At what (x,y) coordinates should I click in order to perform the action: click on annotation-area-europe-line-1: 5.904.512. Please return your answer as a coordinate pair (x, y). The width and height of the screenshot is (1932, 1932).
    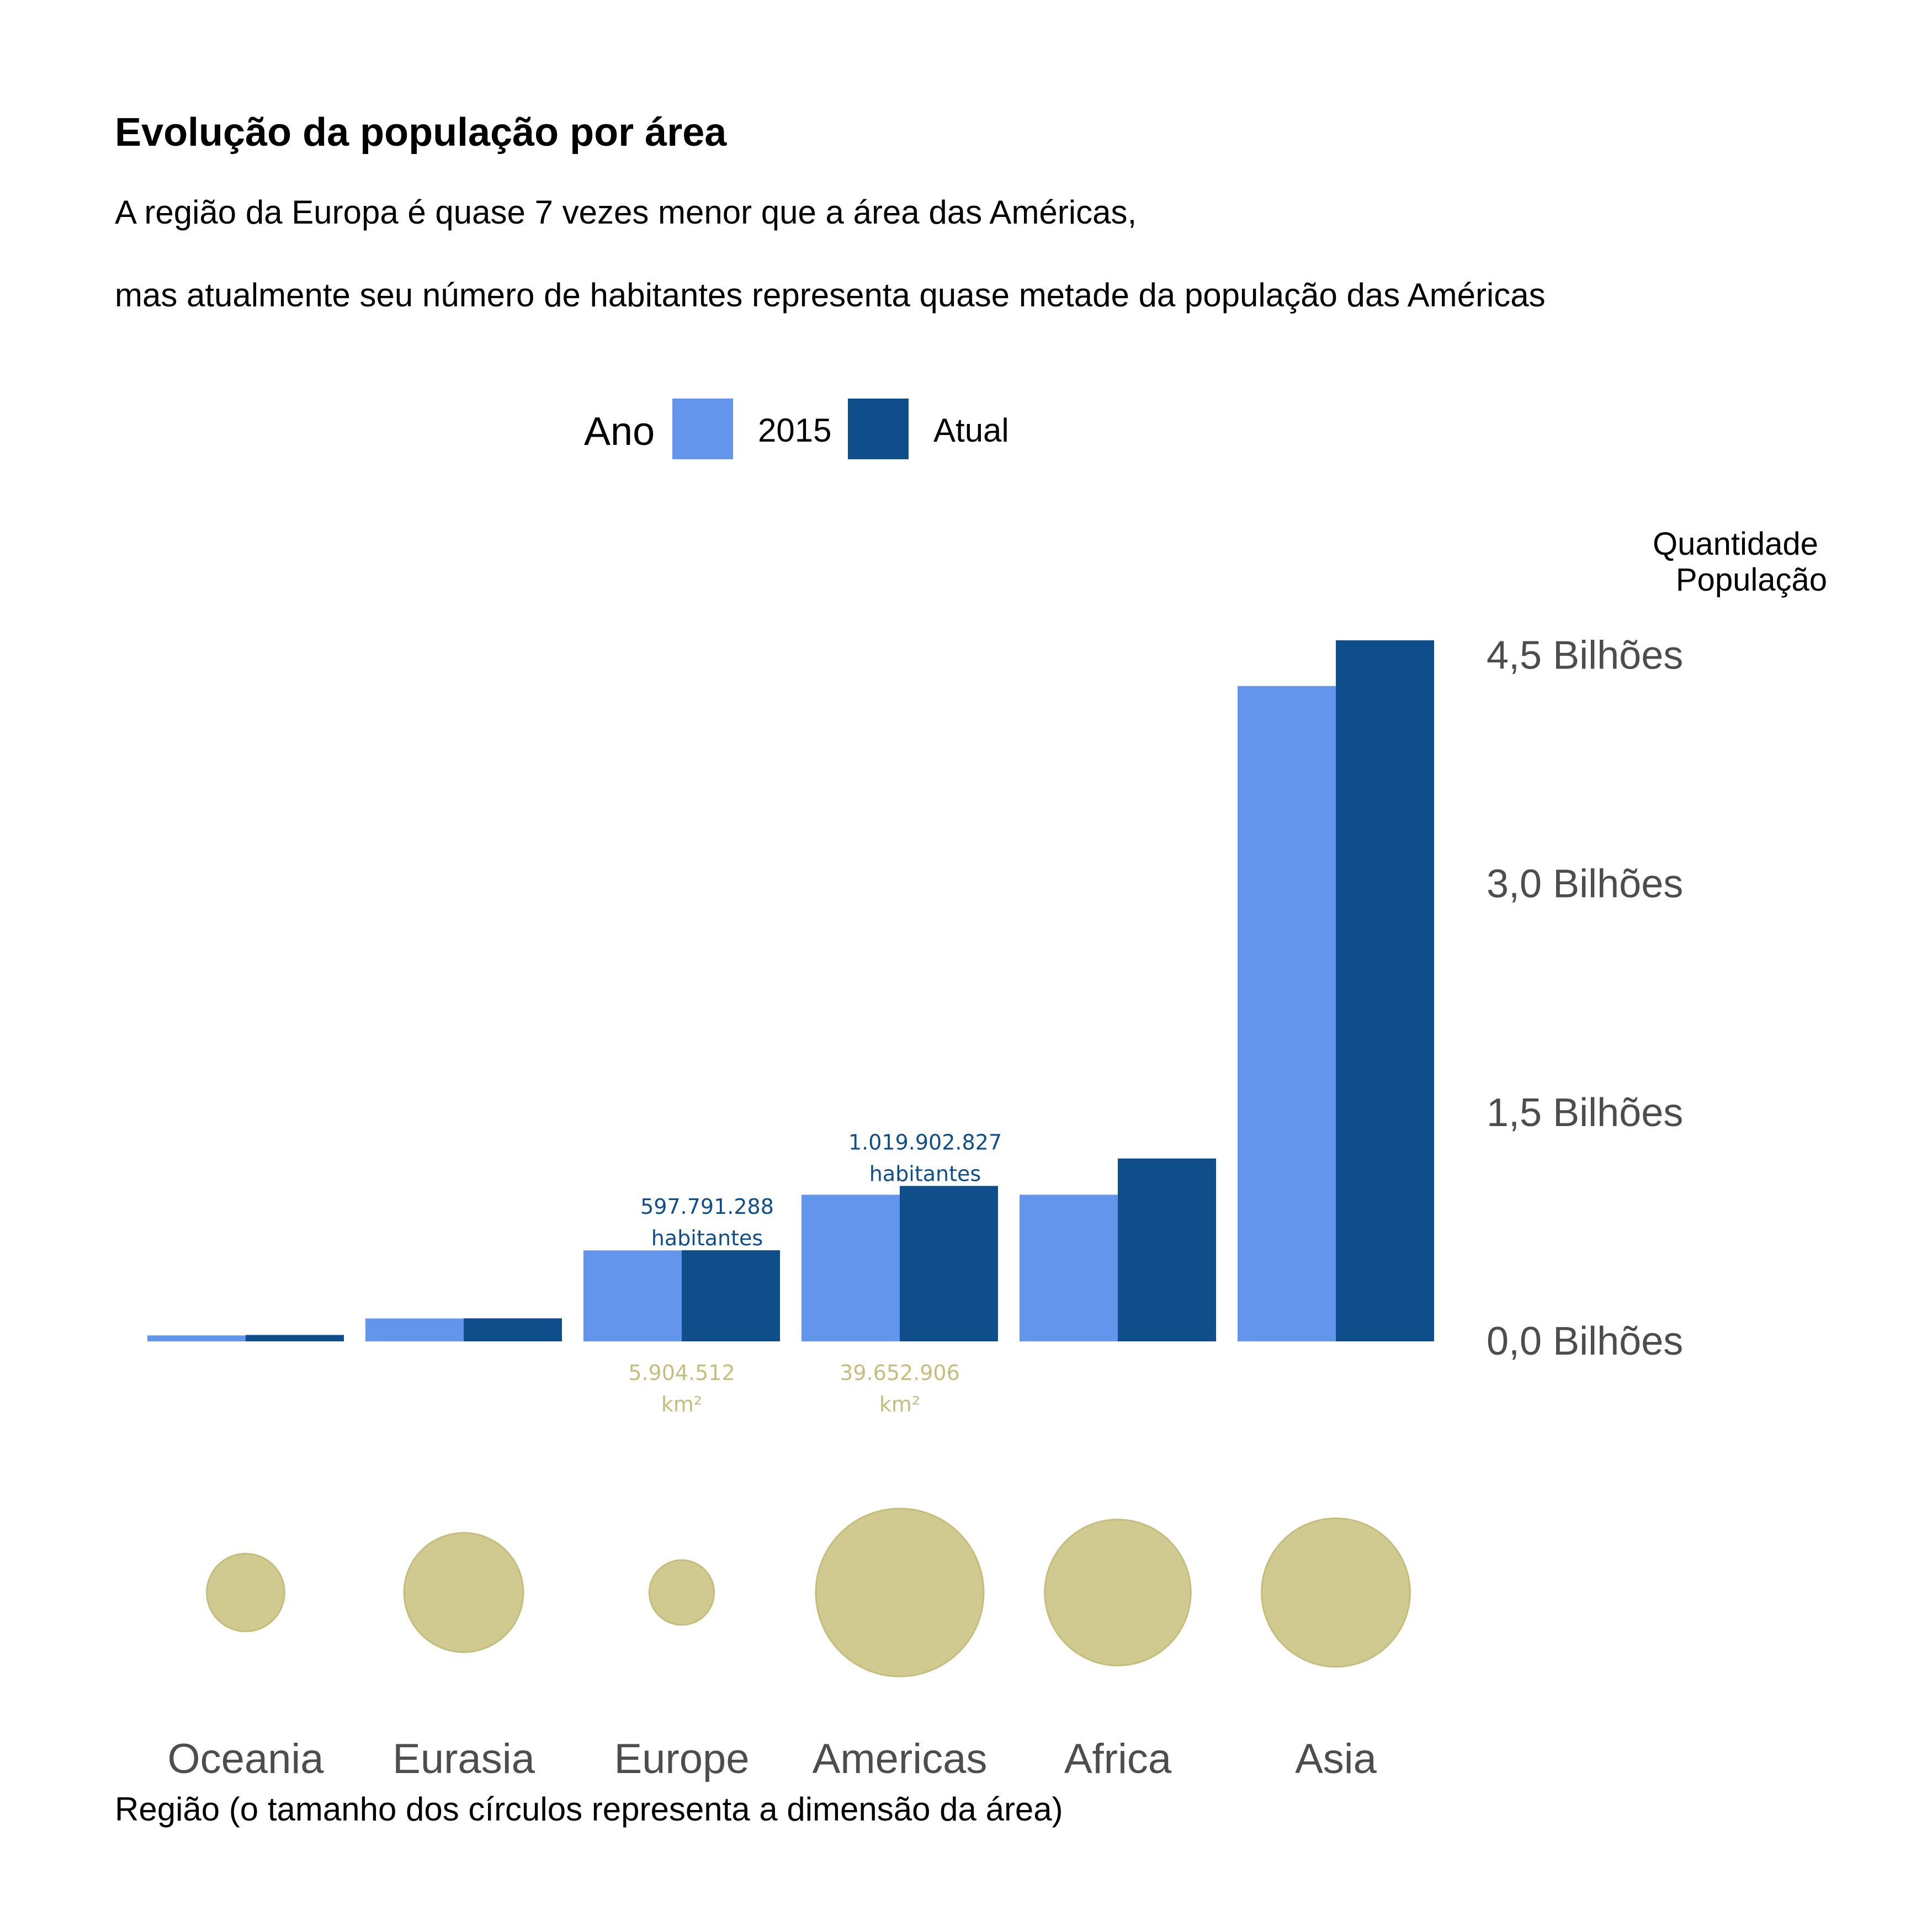
    Looking at the image, I should click on (681, 1373).